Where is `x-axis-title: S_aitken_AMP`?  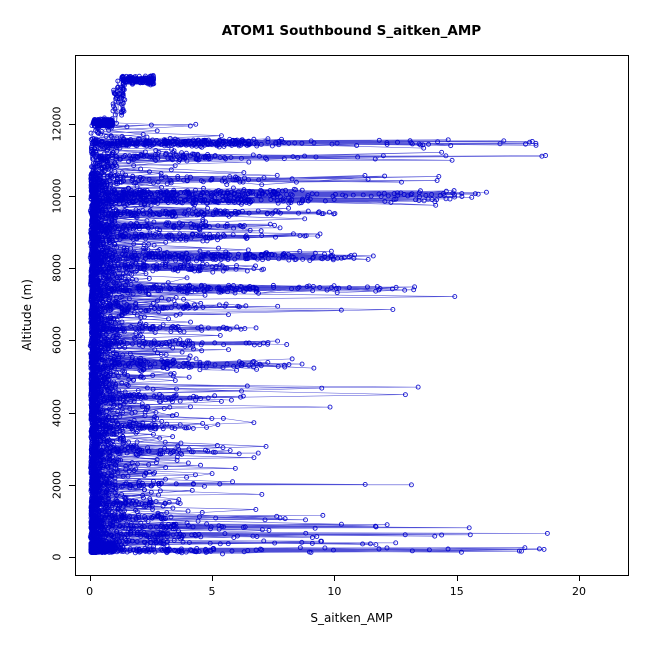 x-axis-title: S_aitken_AMP is located at coordinates (351, 618).